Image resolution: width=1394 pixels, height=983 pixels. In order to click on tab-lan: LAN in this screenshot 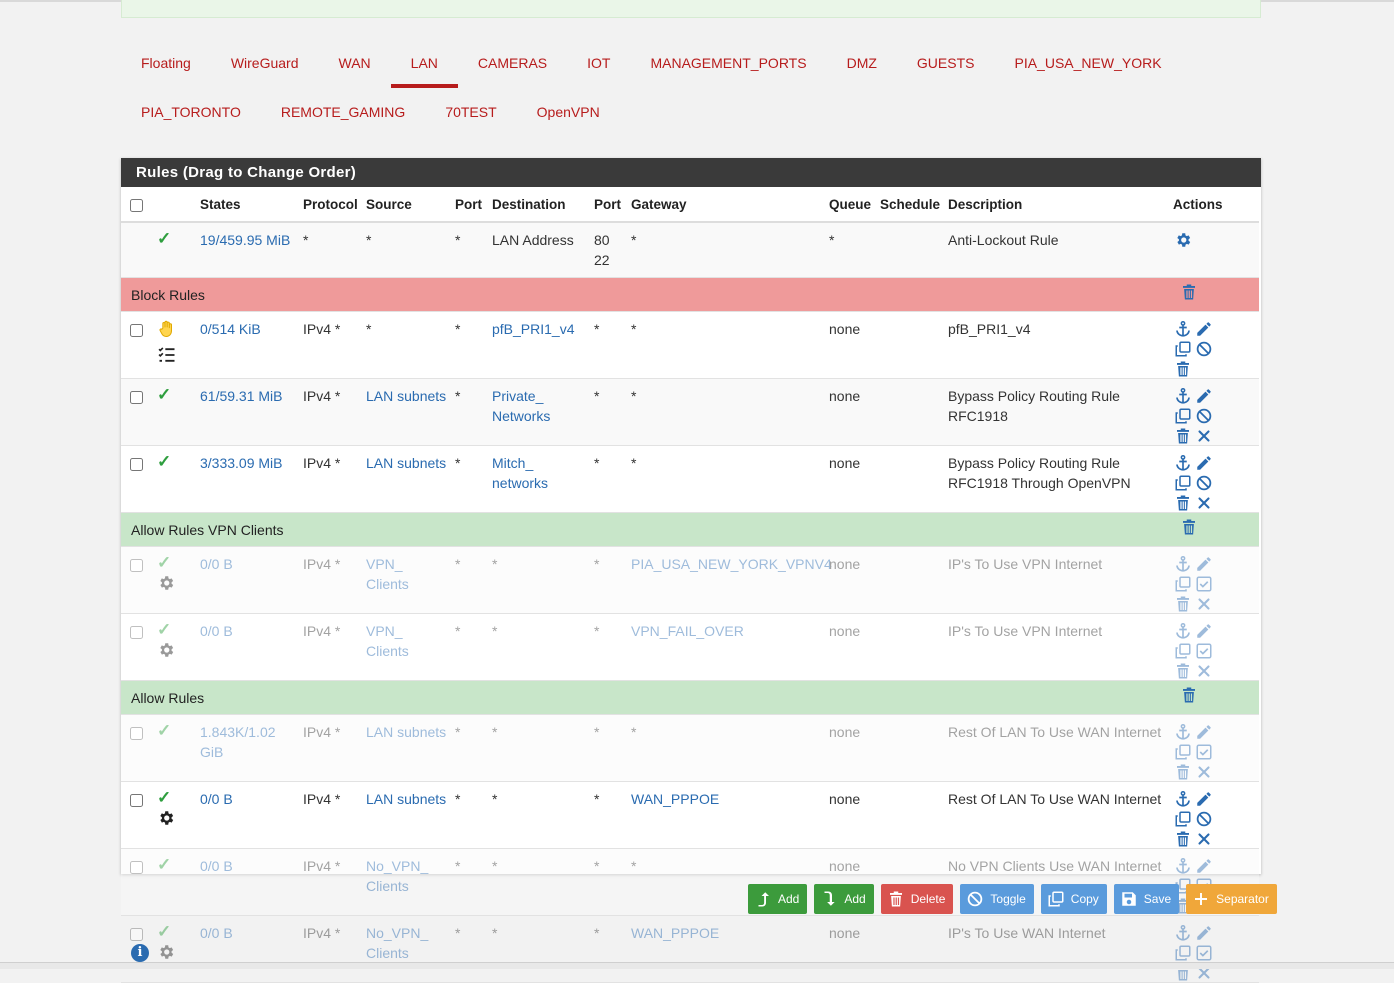, I will do `click(424, 64)`.